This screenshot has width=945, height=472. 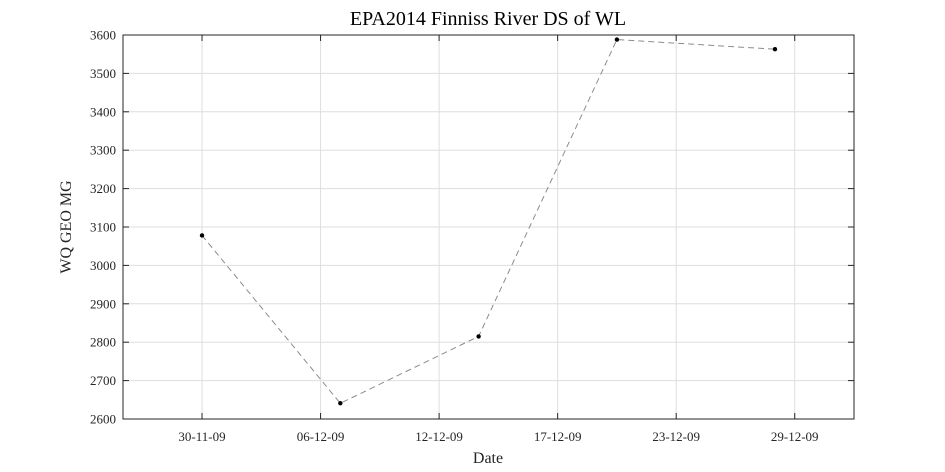 I want to click on x-tick-label: 12-12-09, so click(x=439, y=436).